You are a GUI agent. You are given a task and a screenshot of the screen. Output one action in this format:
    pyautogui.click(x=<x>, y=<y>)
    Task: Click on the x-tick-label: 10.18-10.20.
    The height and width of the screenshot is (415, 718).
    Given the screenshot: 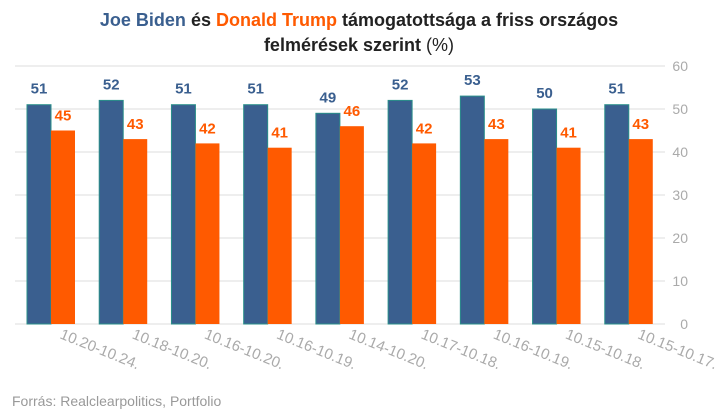 What is the action you would take?
    pyautogui.click(x=172, y=349)
    